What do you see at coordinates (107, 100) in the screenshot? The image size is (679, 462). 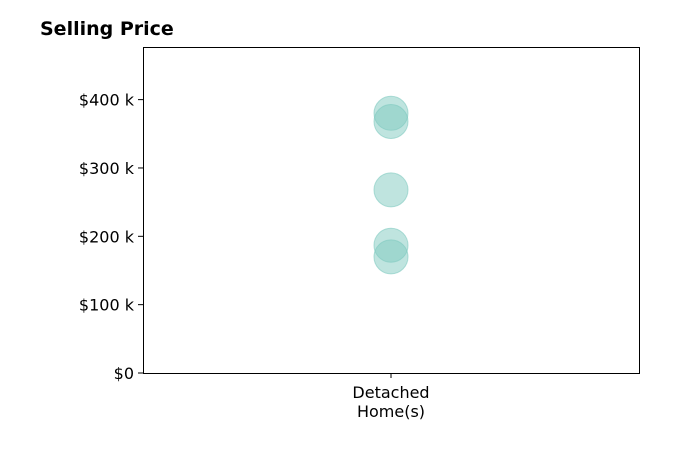 I see `y-tick-label: $400 k` at bounding box center [107, 100].